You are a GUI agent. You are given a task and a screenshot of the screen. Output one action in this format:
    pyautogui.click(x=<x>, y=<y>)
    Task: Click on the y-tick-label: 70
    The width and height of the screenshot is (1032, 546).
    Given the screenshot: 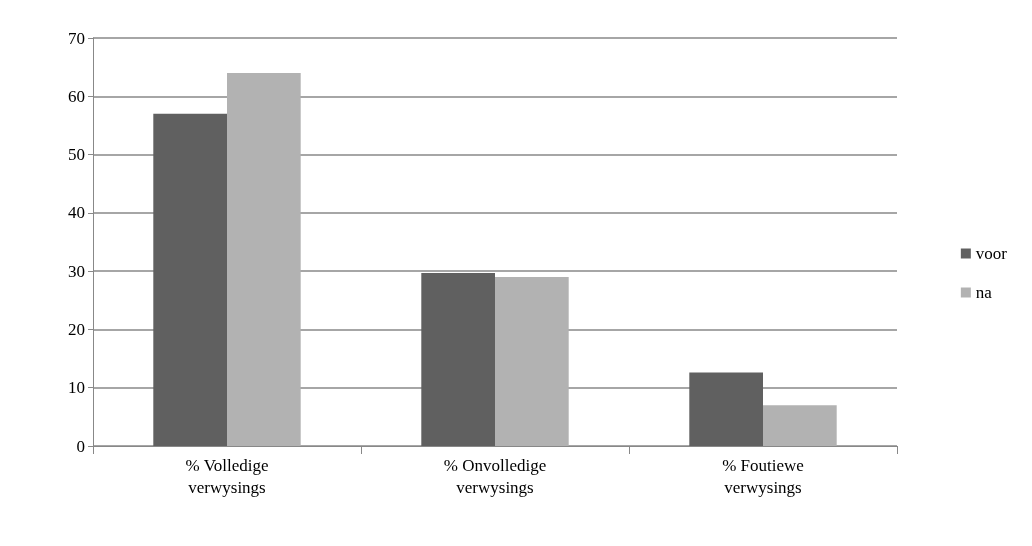 What is the action you would take?
    pyautogui.click(x=76, y=38)
    